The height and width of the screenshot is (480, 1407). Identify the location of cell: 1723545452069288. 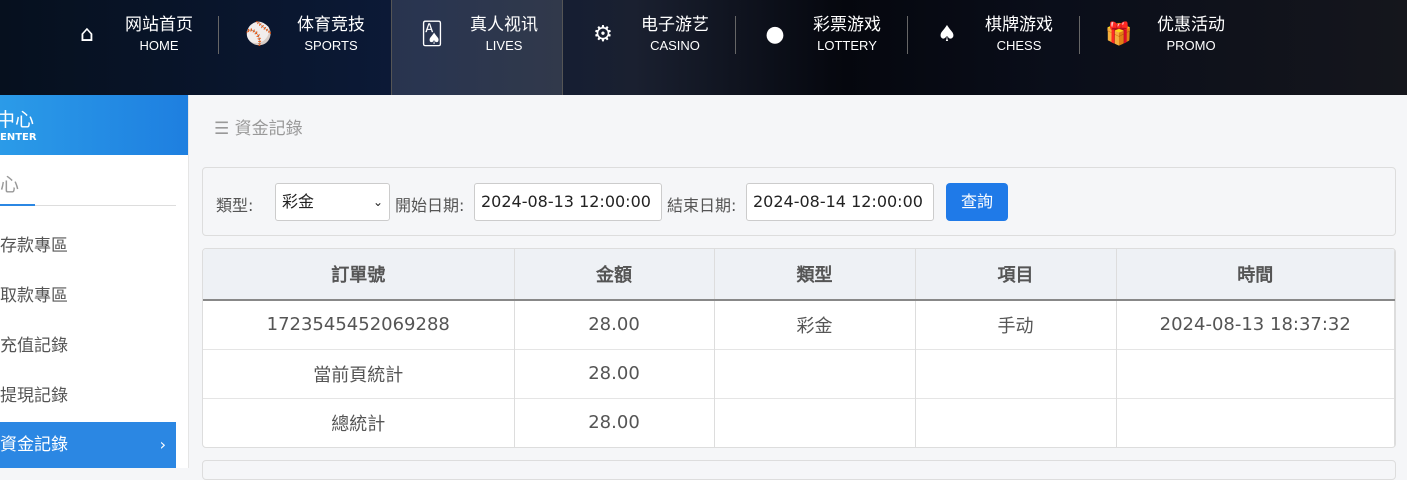
(359, 324).